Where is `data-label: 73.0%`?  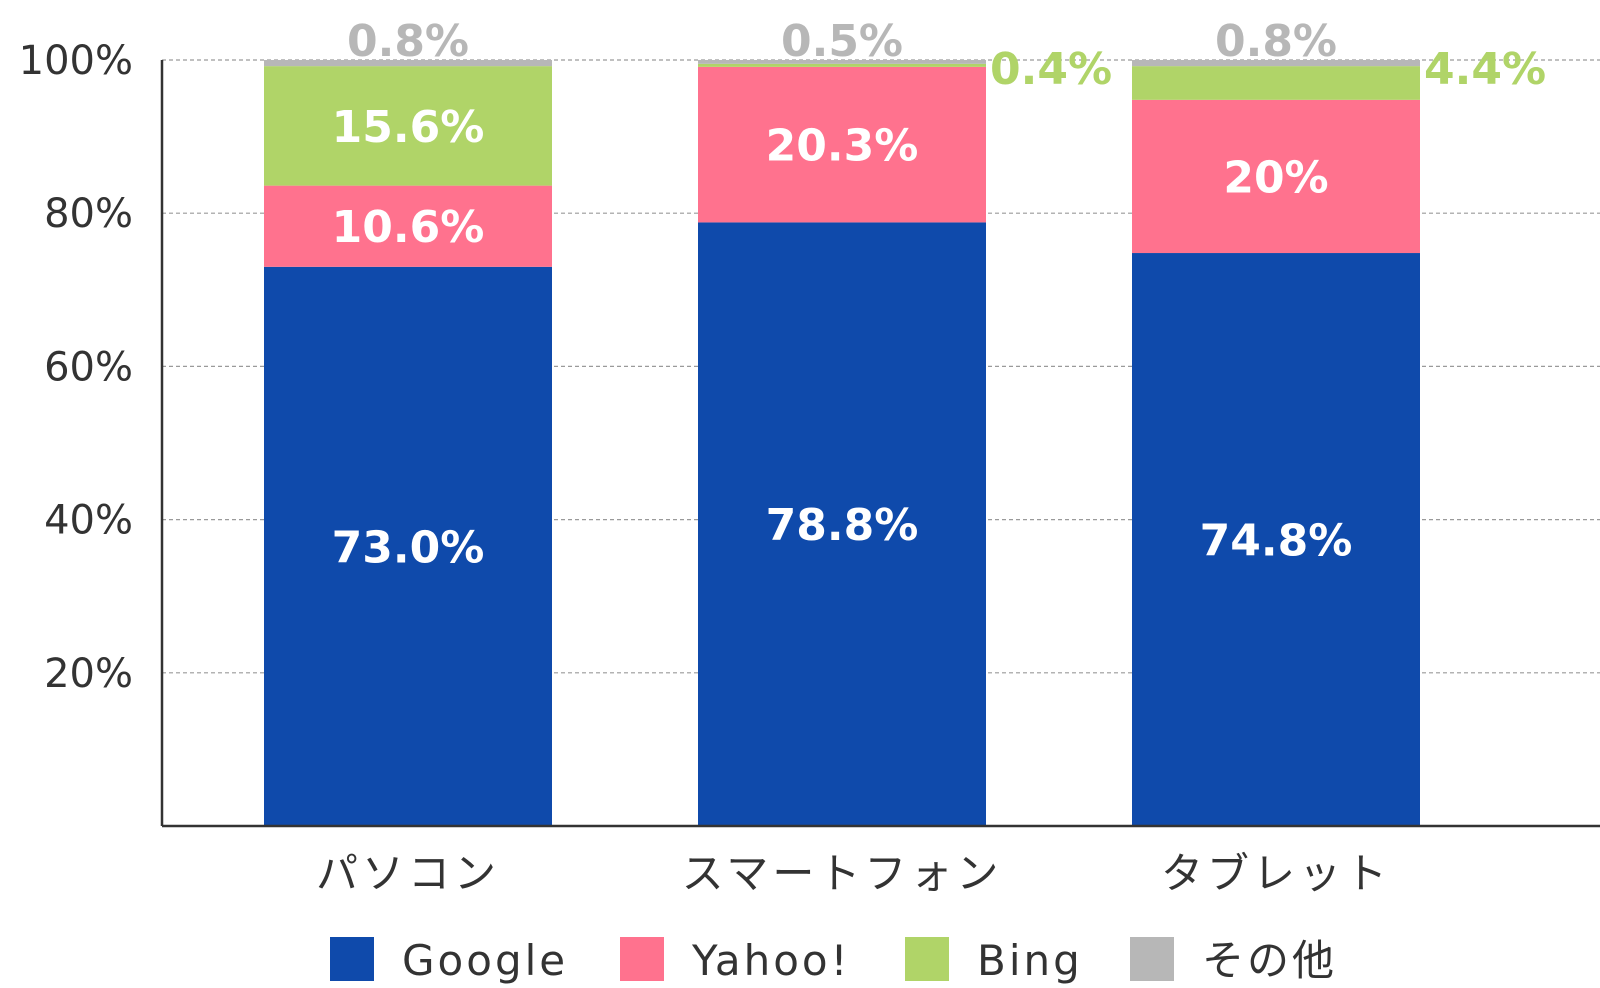 data-label: 73.0% is located at coordinates (408, 547).